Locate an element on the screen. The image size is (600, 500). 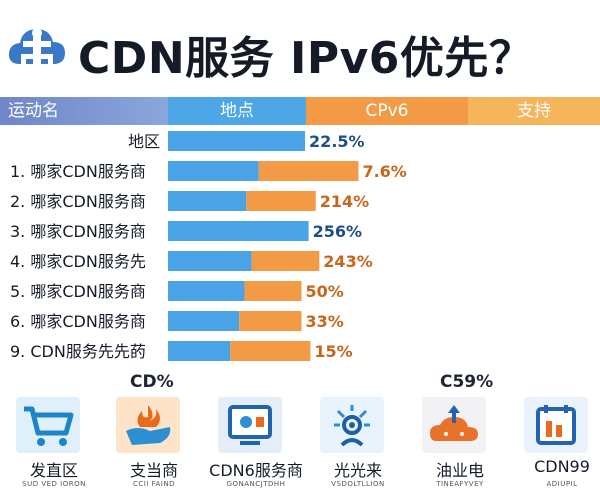
feature-card: 发直区 SUD VED IORON is located at coordinates (54, 446).